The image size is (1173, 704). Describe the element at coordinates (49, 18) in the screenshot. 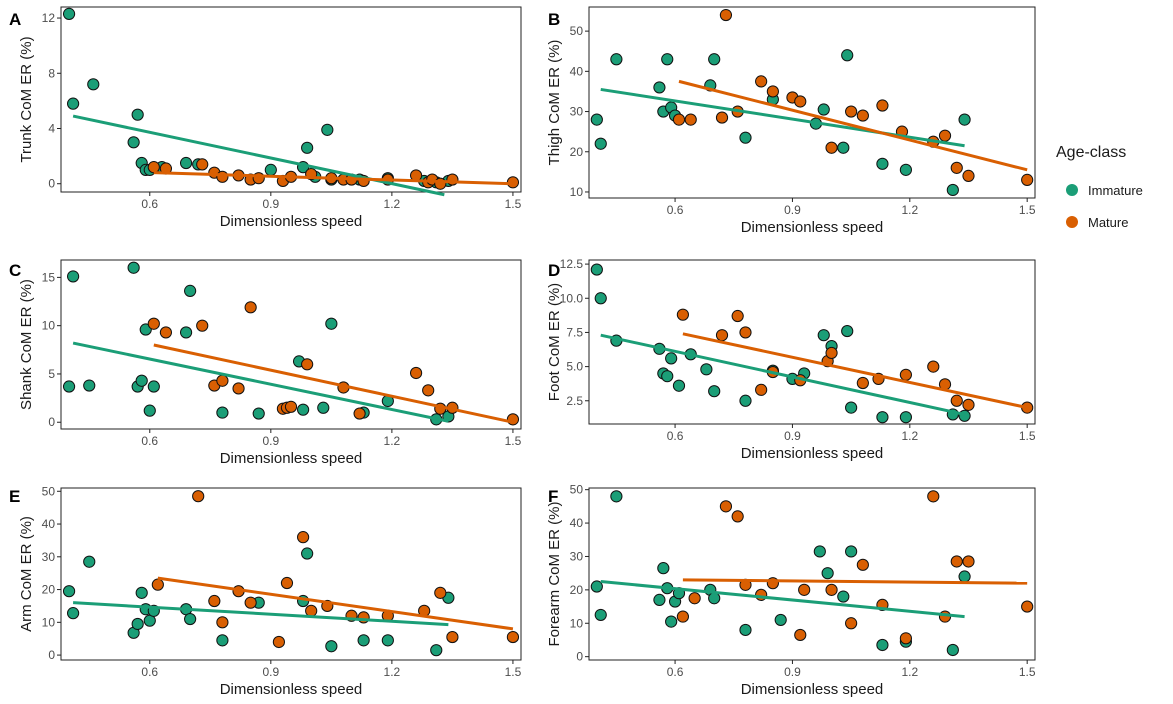

I see `y-tick-label: 12` at that location.